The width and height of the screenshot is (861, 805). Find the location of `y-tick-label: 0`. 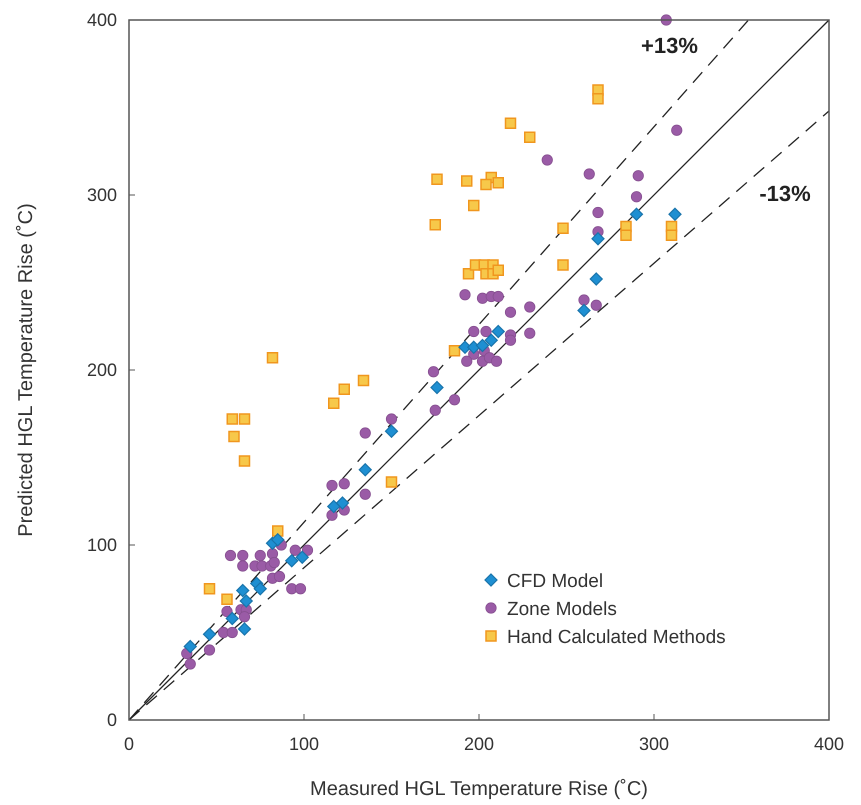

y-tick-label: 0 is located at coordinates (111, 720).